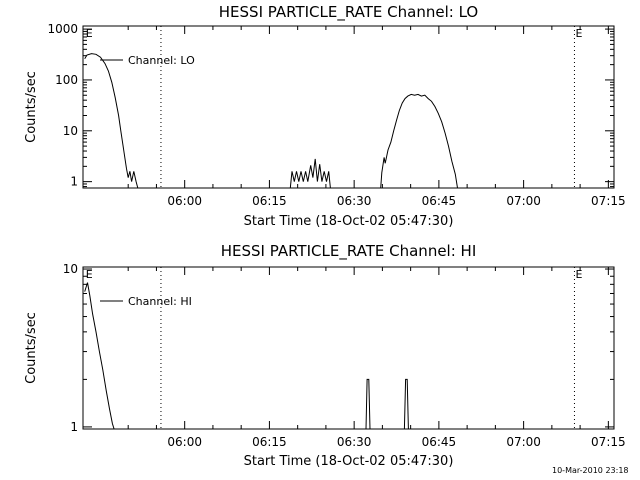 The height and width of the screenshot is (480, 640). Describe the element at coordinates (349, 251) in the screenshot. I see `chart-title: HESSI PARTICLE_RATE Channel: HI` at that location.